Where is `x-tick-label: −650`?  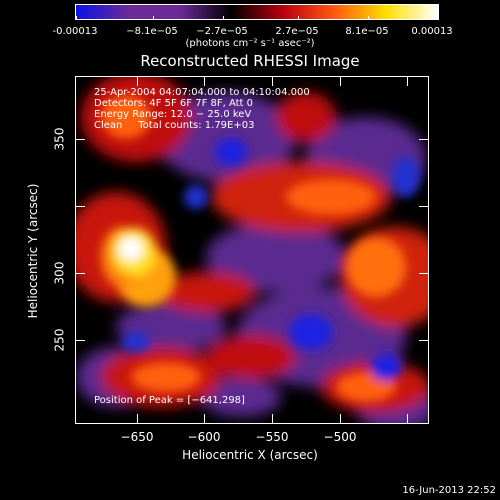 x-tick-label: −650 is located at coordinates (137, 437).